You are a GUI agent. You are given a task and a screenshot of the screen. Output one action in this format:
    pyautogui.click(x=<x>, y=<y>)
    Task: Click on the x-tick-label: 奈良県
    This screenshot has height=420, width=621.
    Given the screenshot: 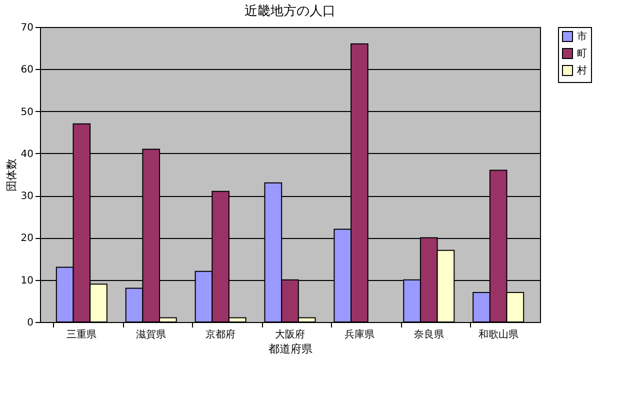 What is the action you would take?
    pyautogui.click(x=429, y=334)
    